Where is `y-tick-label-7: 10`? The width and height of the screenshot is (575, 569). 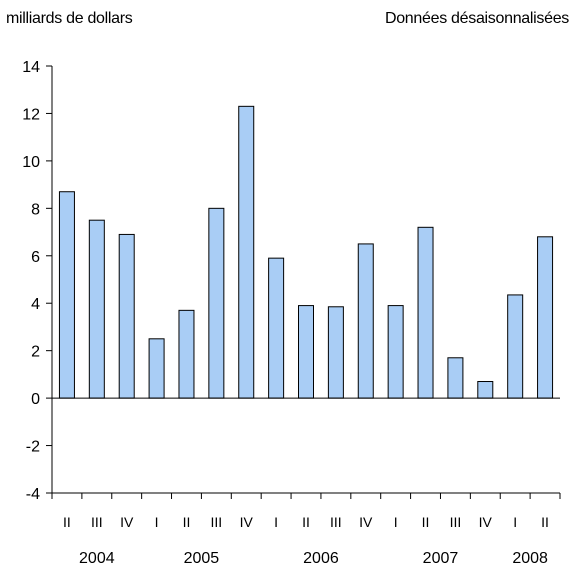
y-tick-label-7: 10 is located at coordinates (31, 162).